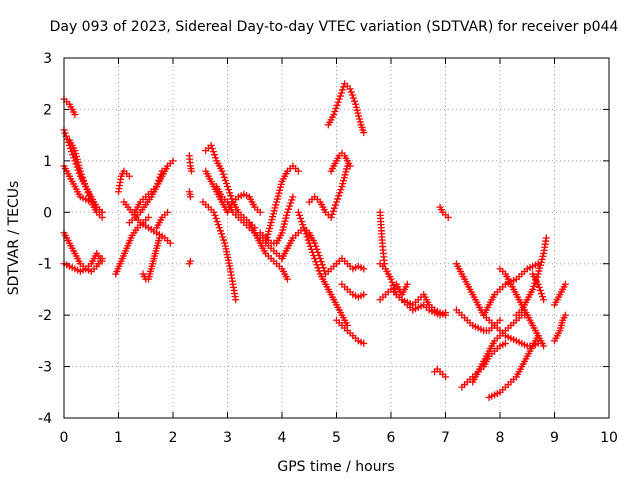 The height and width of the screenshot is (480, 640). What do you see at coordinates (445, 438) in the screenshot?
I see `x-tick-label: 7` at bounding box center [445, 438].